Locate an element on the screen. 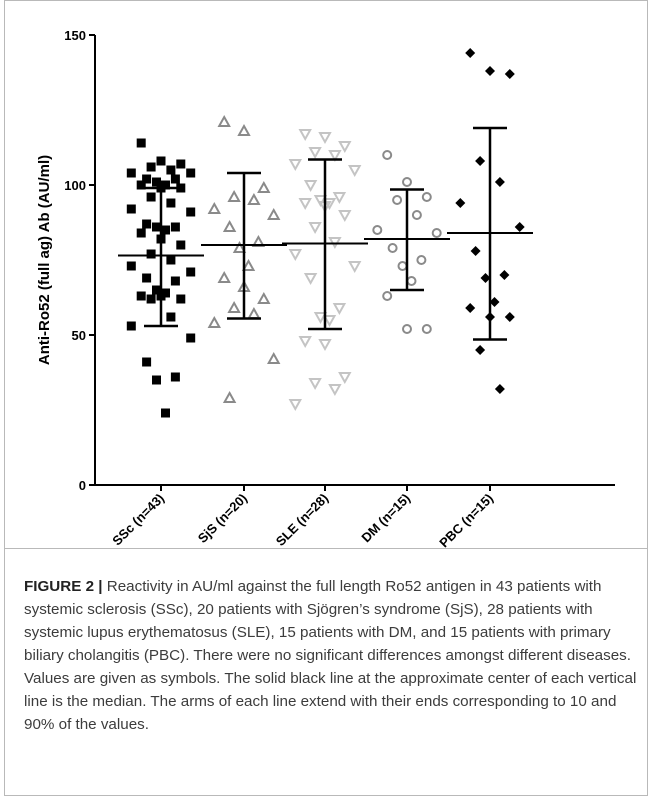 The image size is (654, 800). x-tick-label: SjS (n=20) is located at coordinates (222, 518).